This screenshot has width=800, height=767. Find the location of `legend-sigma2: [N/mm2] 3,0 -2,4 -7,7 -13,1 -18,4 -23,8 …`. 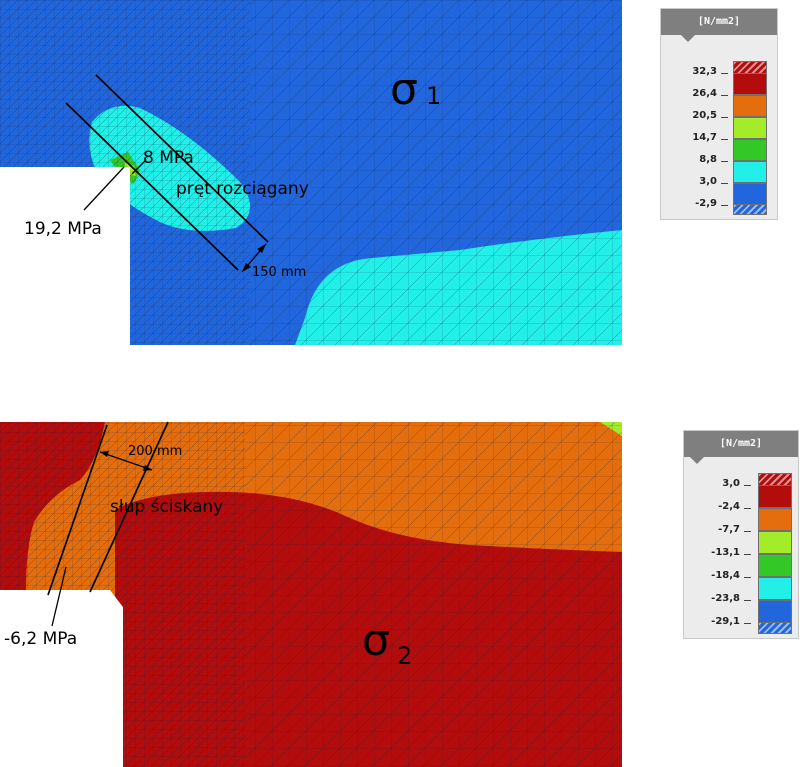

legend-sigma2: [N/mm2] 3,0 -2,4 -7,7 -13,1 -18,4 -23,8 … is located at coordinates (741, 534).